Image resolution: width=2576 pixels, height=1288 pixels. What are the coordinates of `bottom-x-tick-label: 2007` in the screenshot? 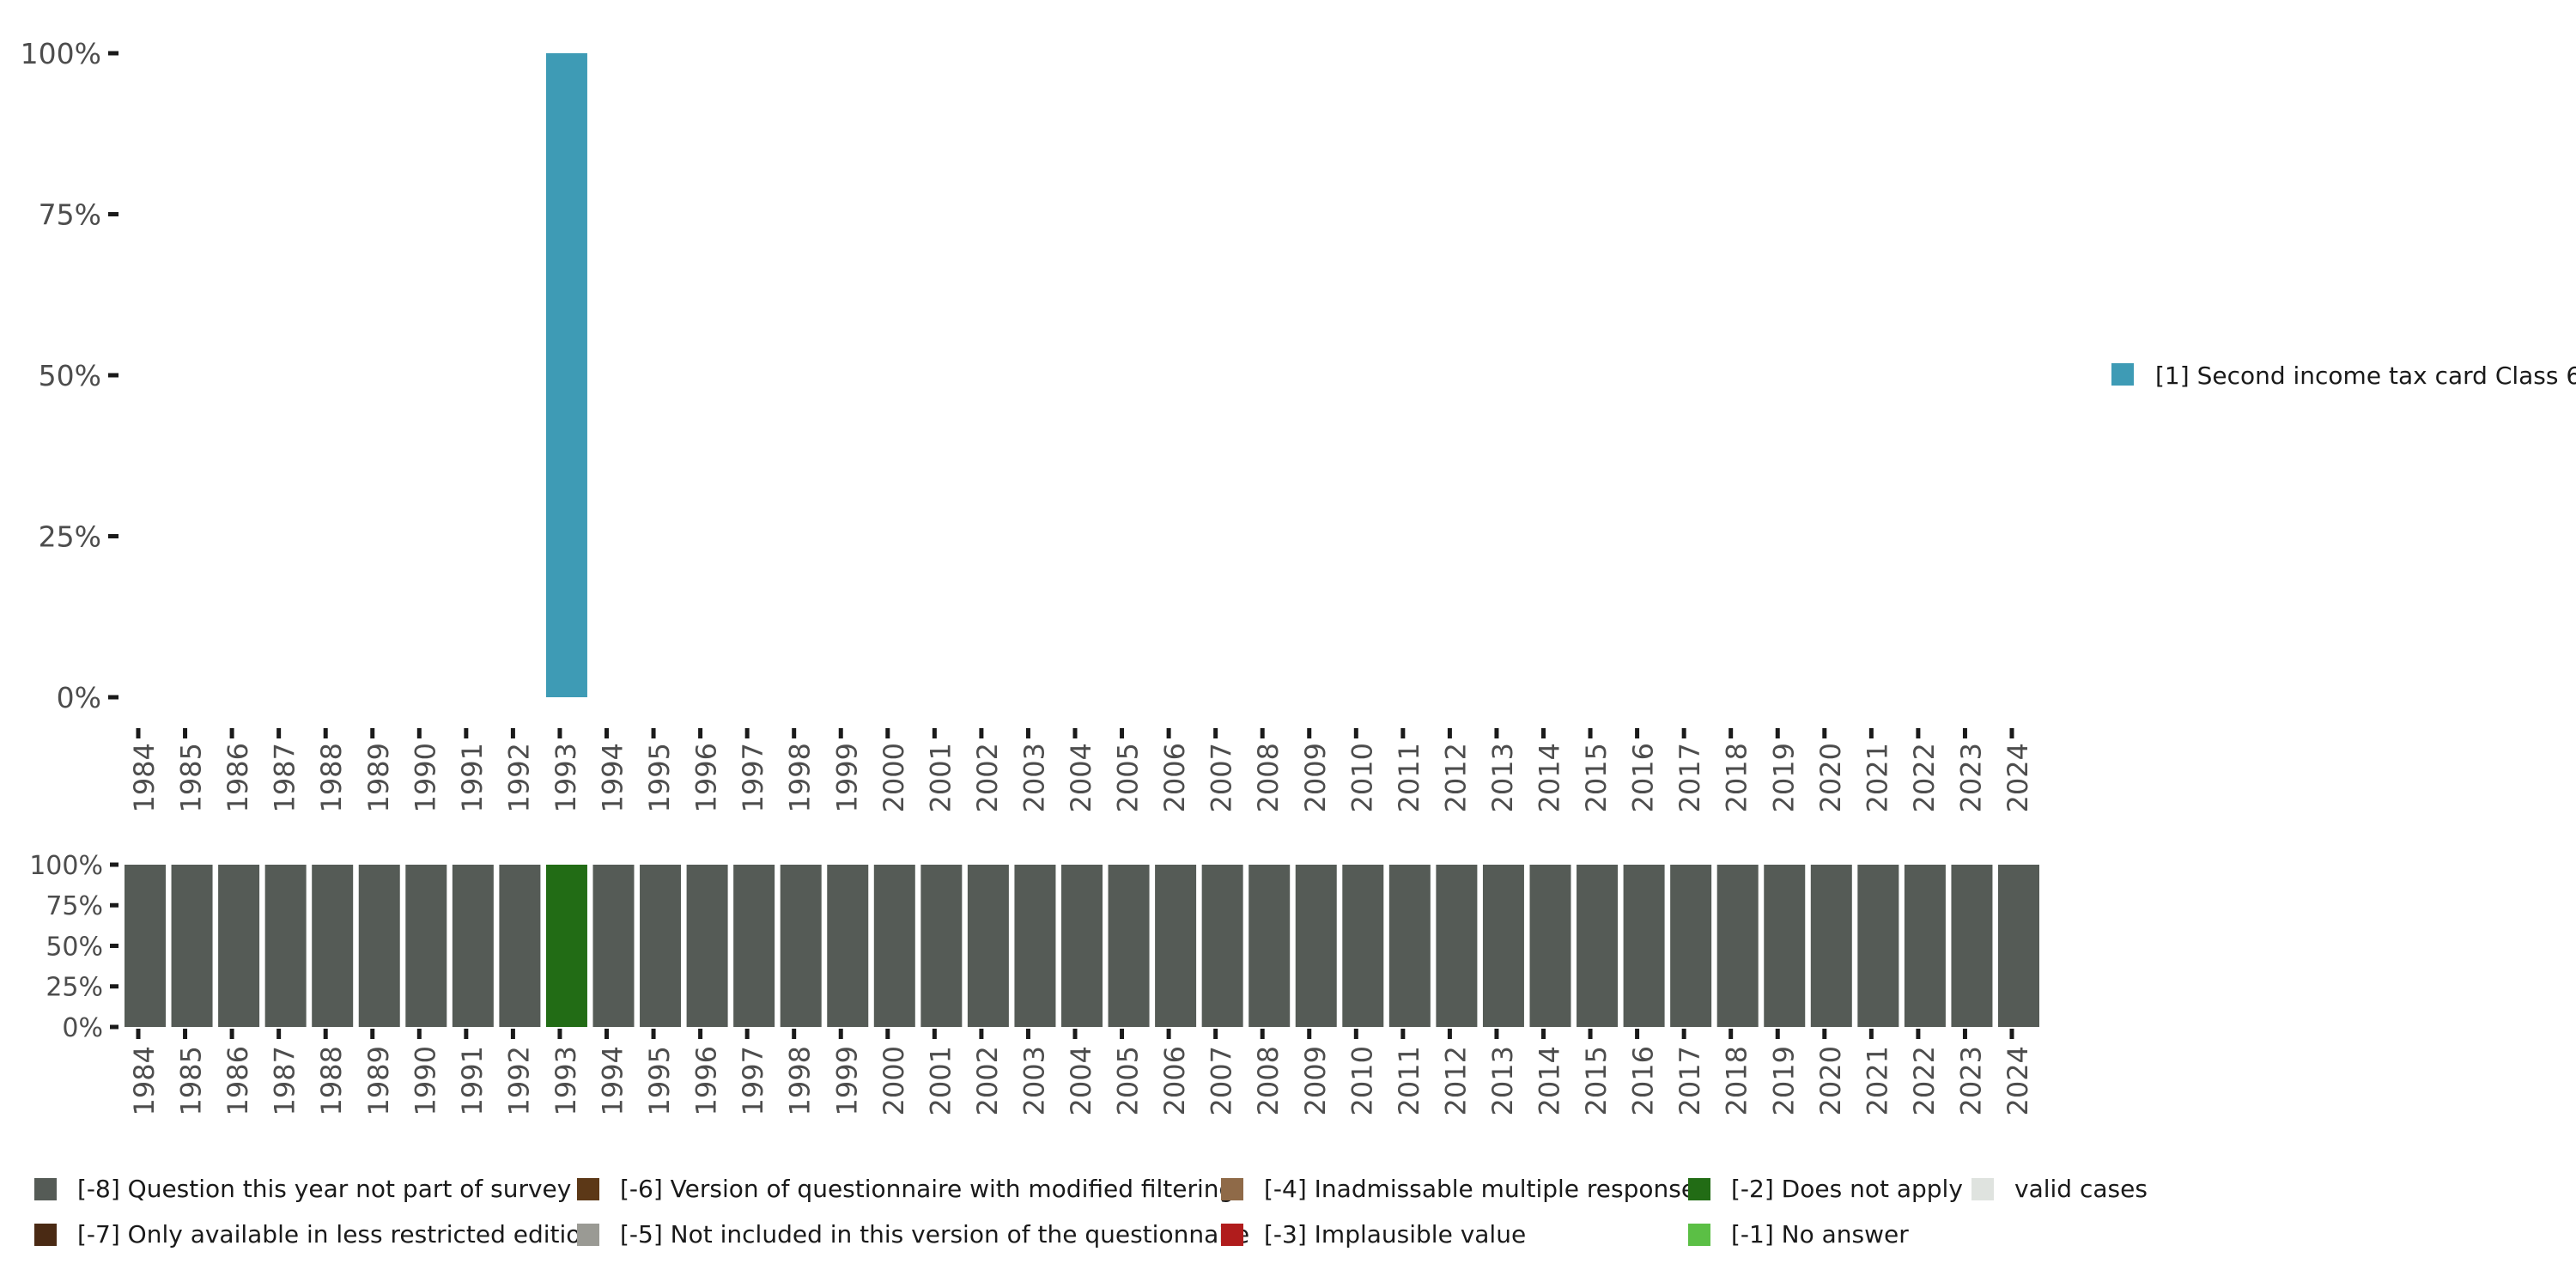 It's located at (1222, 1080).